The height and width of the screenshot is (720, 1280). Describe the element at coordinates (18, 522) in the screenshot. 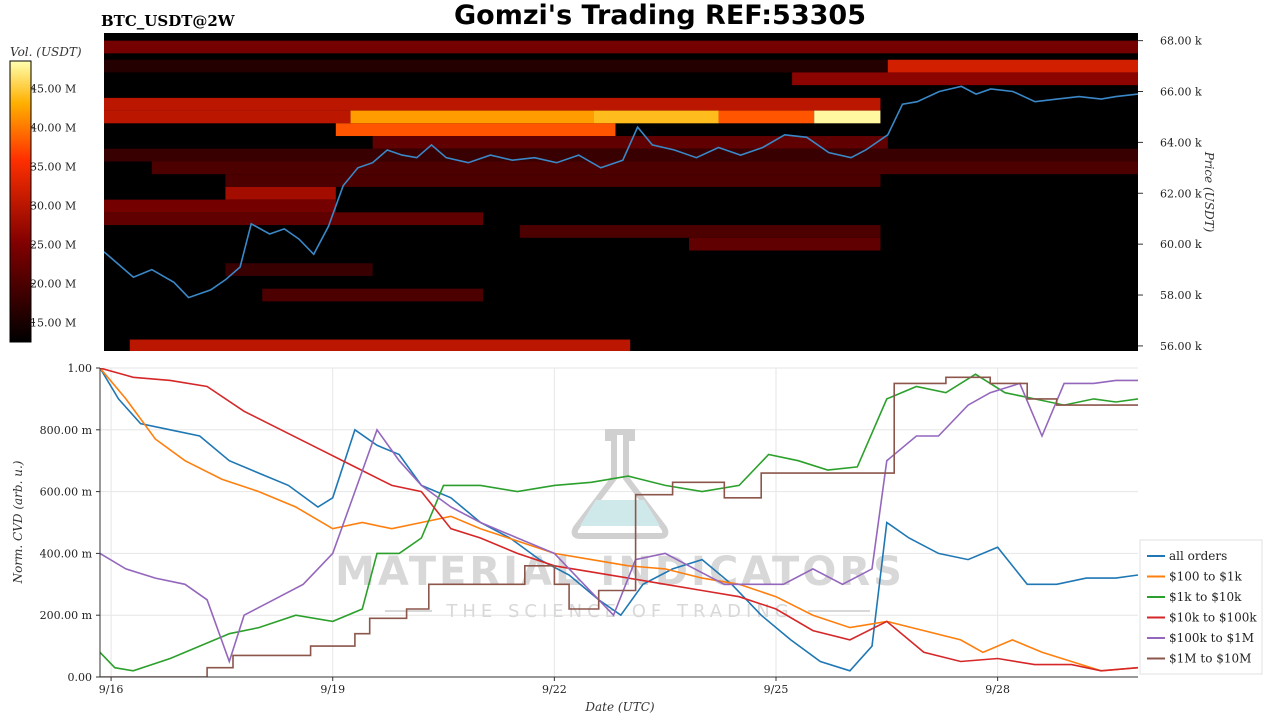

I see `cvd-y-axis-label: Norm. CVD (arb. u.)` at that location.